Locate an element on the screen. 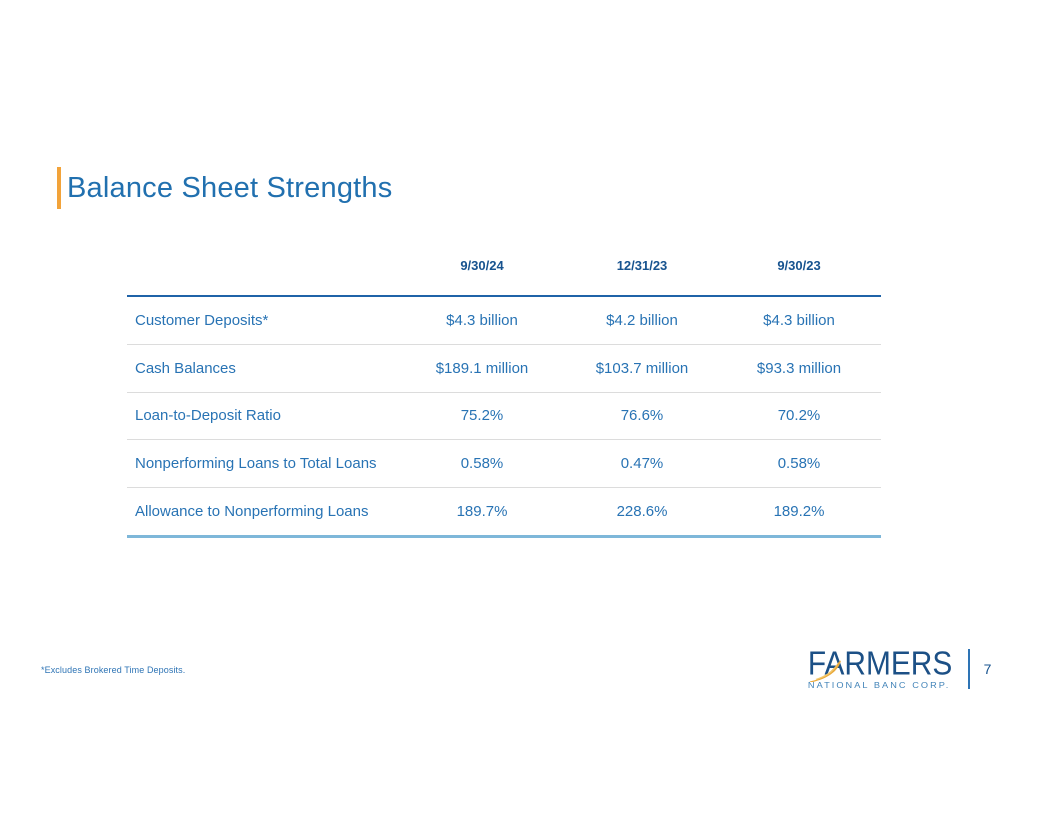 Image resolution: width=1056 pixels, height=816 pixels. cell-value: 0.47% is located at coordinates (642, 464).